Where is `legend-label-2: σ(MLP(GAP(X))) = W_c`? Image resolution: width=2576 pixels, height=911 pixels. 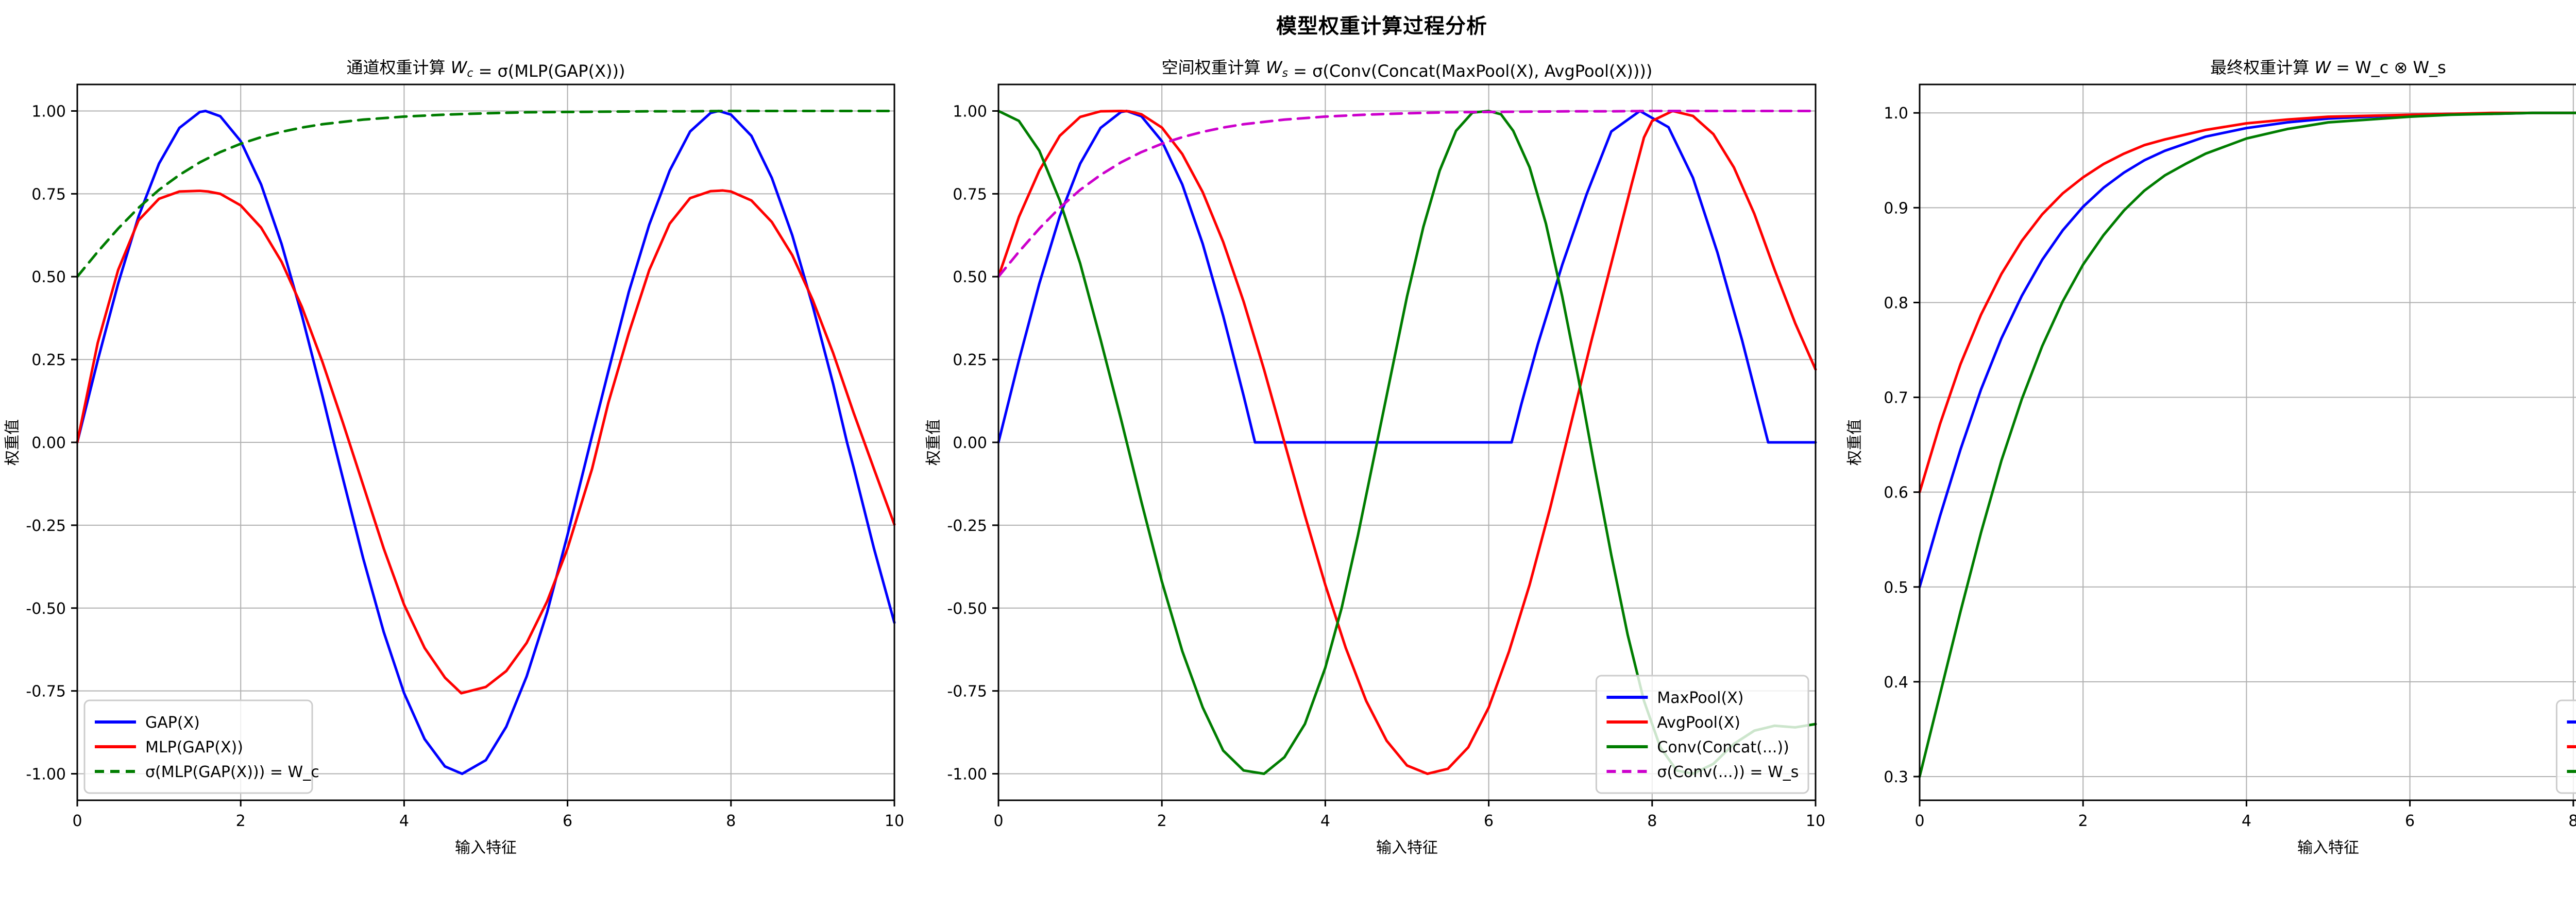 legend-label-2: σ(MLP(GAP(X))) = W_c is located at coordinates (232, 772).